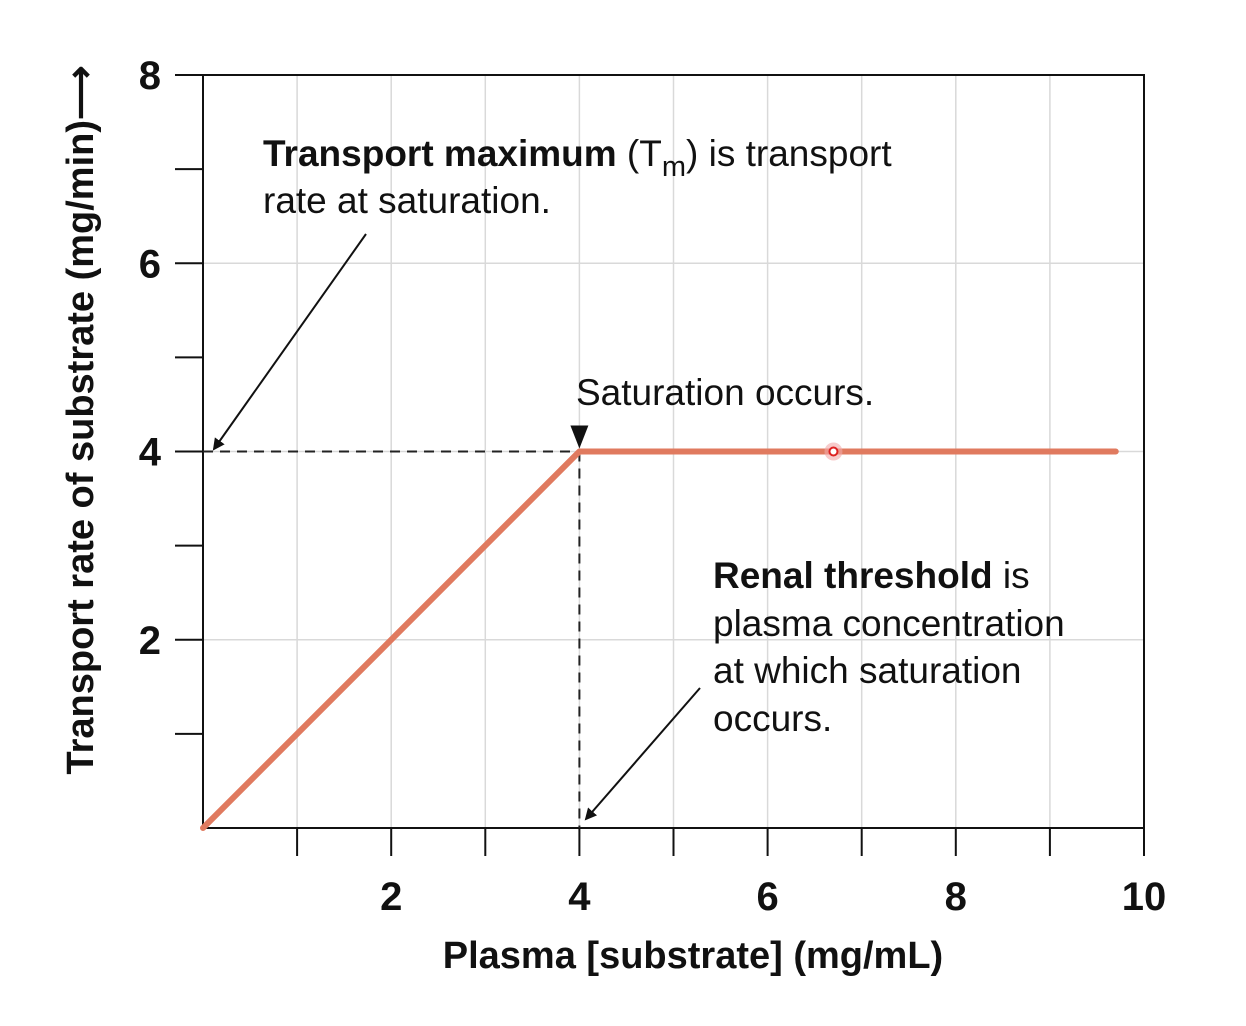 This screenshot has height=1026, width=1246. What do you see at coordinates (639, 153) in the screenshot?
I see `annotation-tm-open: (T` at bounding box center [639, 153].